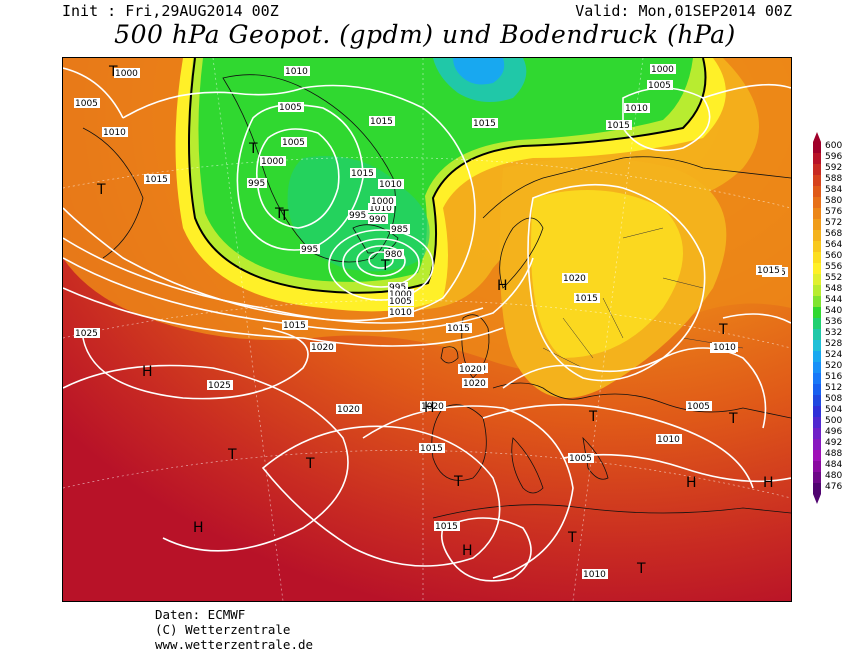 The image size is (850, 657). What do you see at coordinates (830, 290) in the screenshot?
I see `legend-row: 548` at bounding box center [830, 290].